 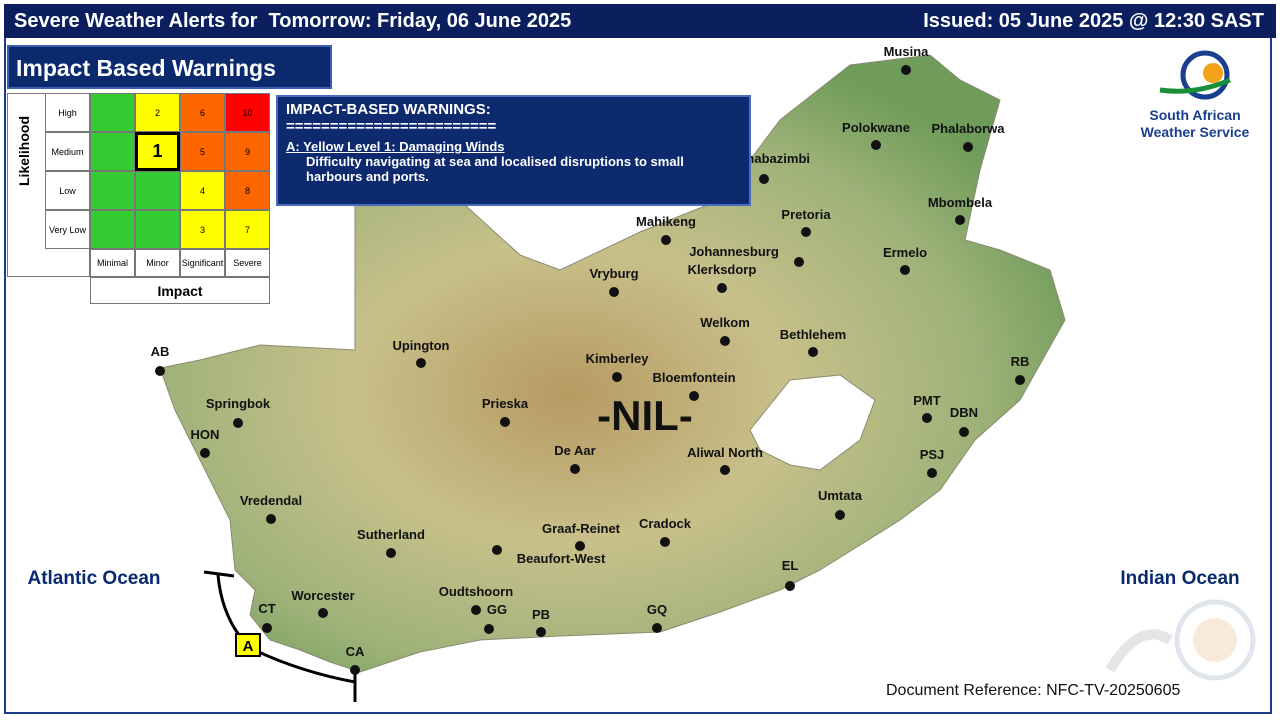 What do you see at coordinates (202, 151) in the screenshot?
I see `matrix-cell: 5` at bounding box center [202, 151].